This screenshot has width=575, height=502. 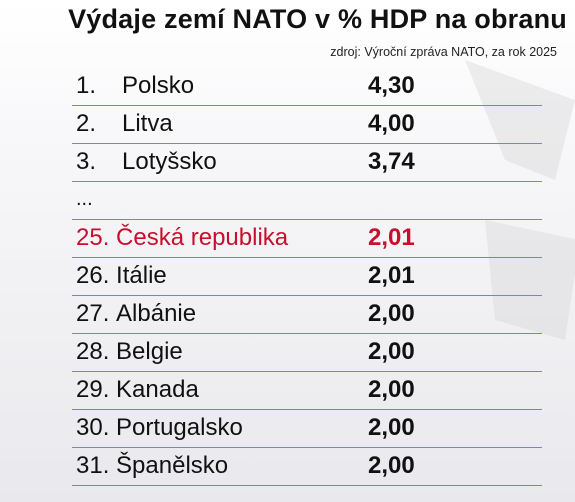 I want to click on rank-name-cell: 2. Litva, so click(x=124, y=124).